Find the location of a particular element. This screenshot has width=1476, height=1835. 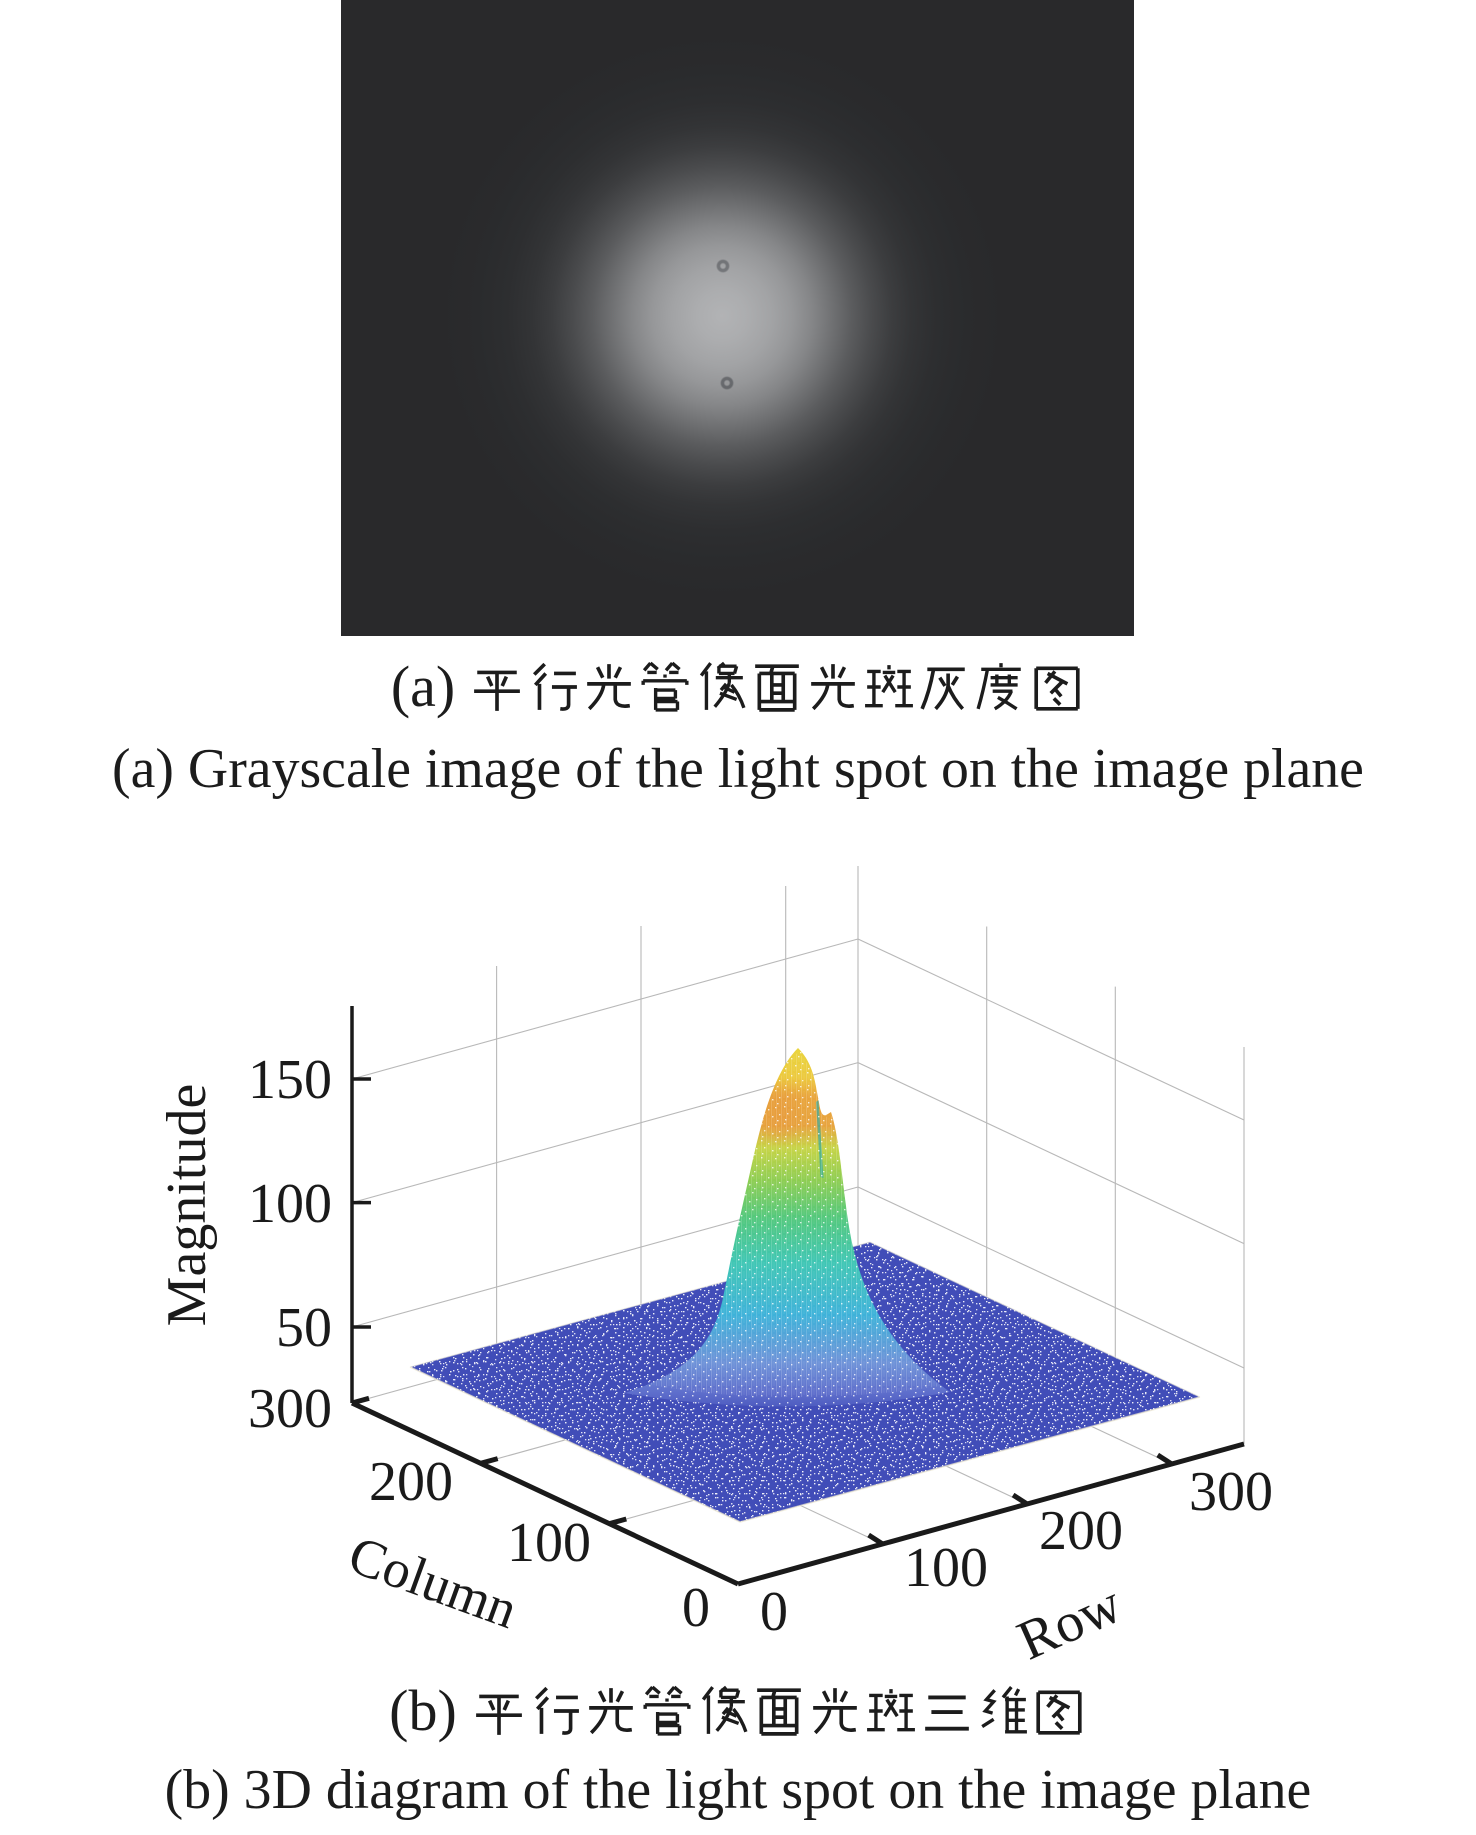

svg-text: Column is located at coordinates (433, 1582).